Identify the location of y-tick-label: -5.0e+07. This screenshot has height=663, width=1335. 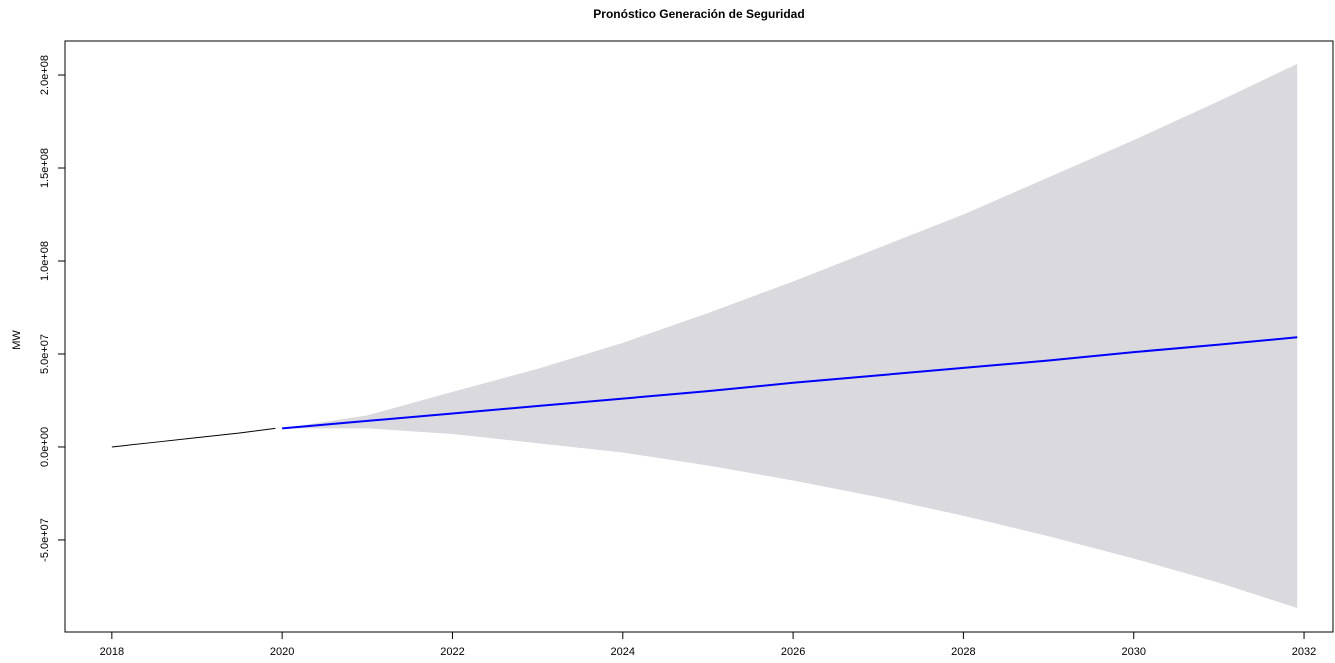
(45, 540).